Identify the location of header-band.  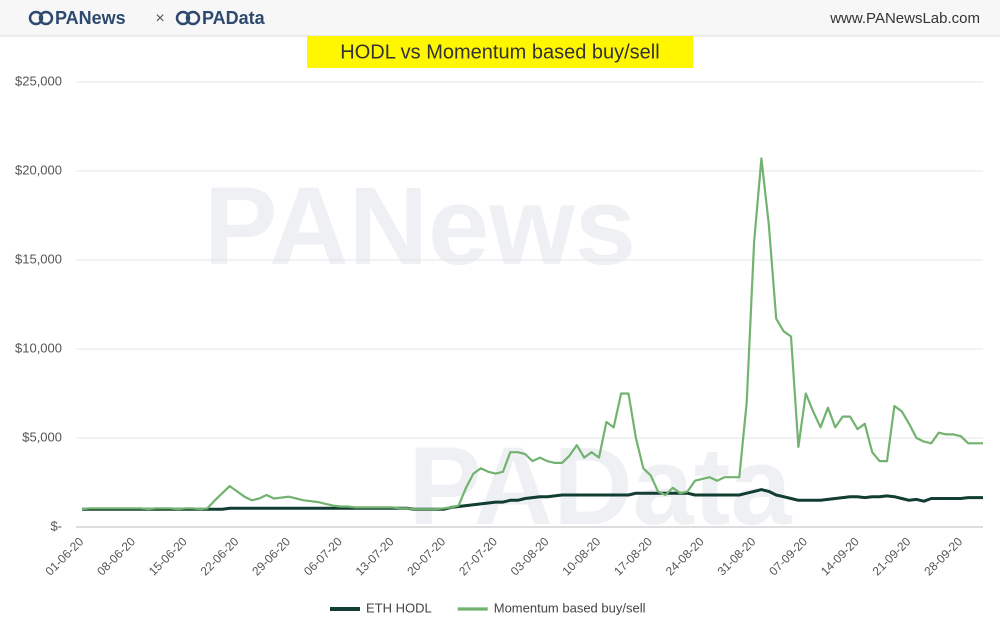
(500, 18).